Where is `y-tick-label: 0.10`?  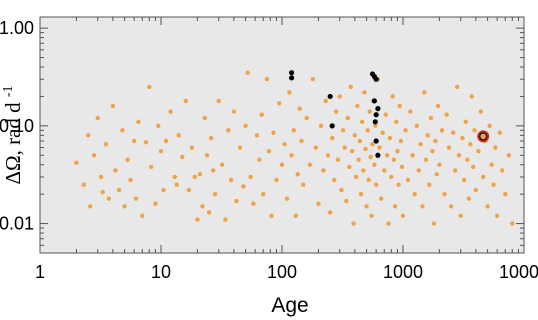
y-tick-label: 0.10 is located at coordinates (17, 126).